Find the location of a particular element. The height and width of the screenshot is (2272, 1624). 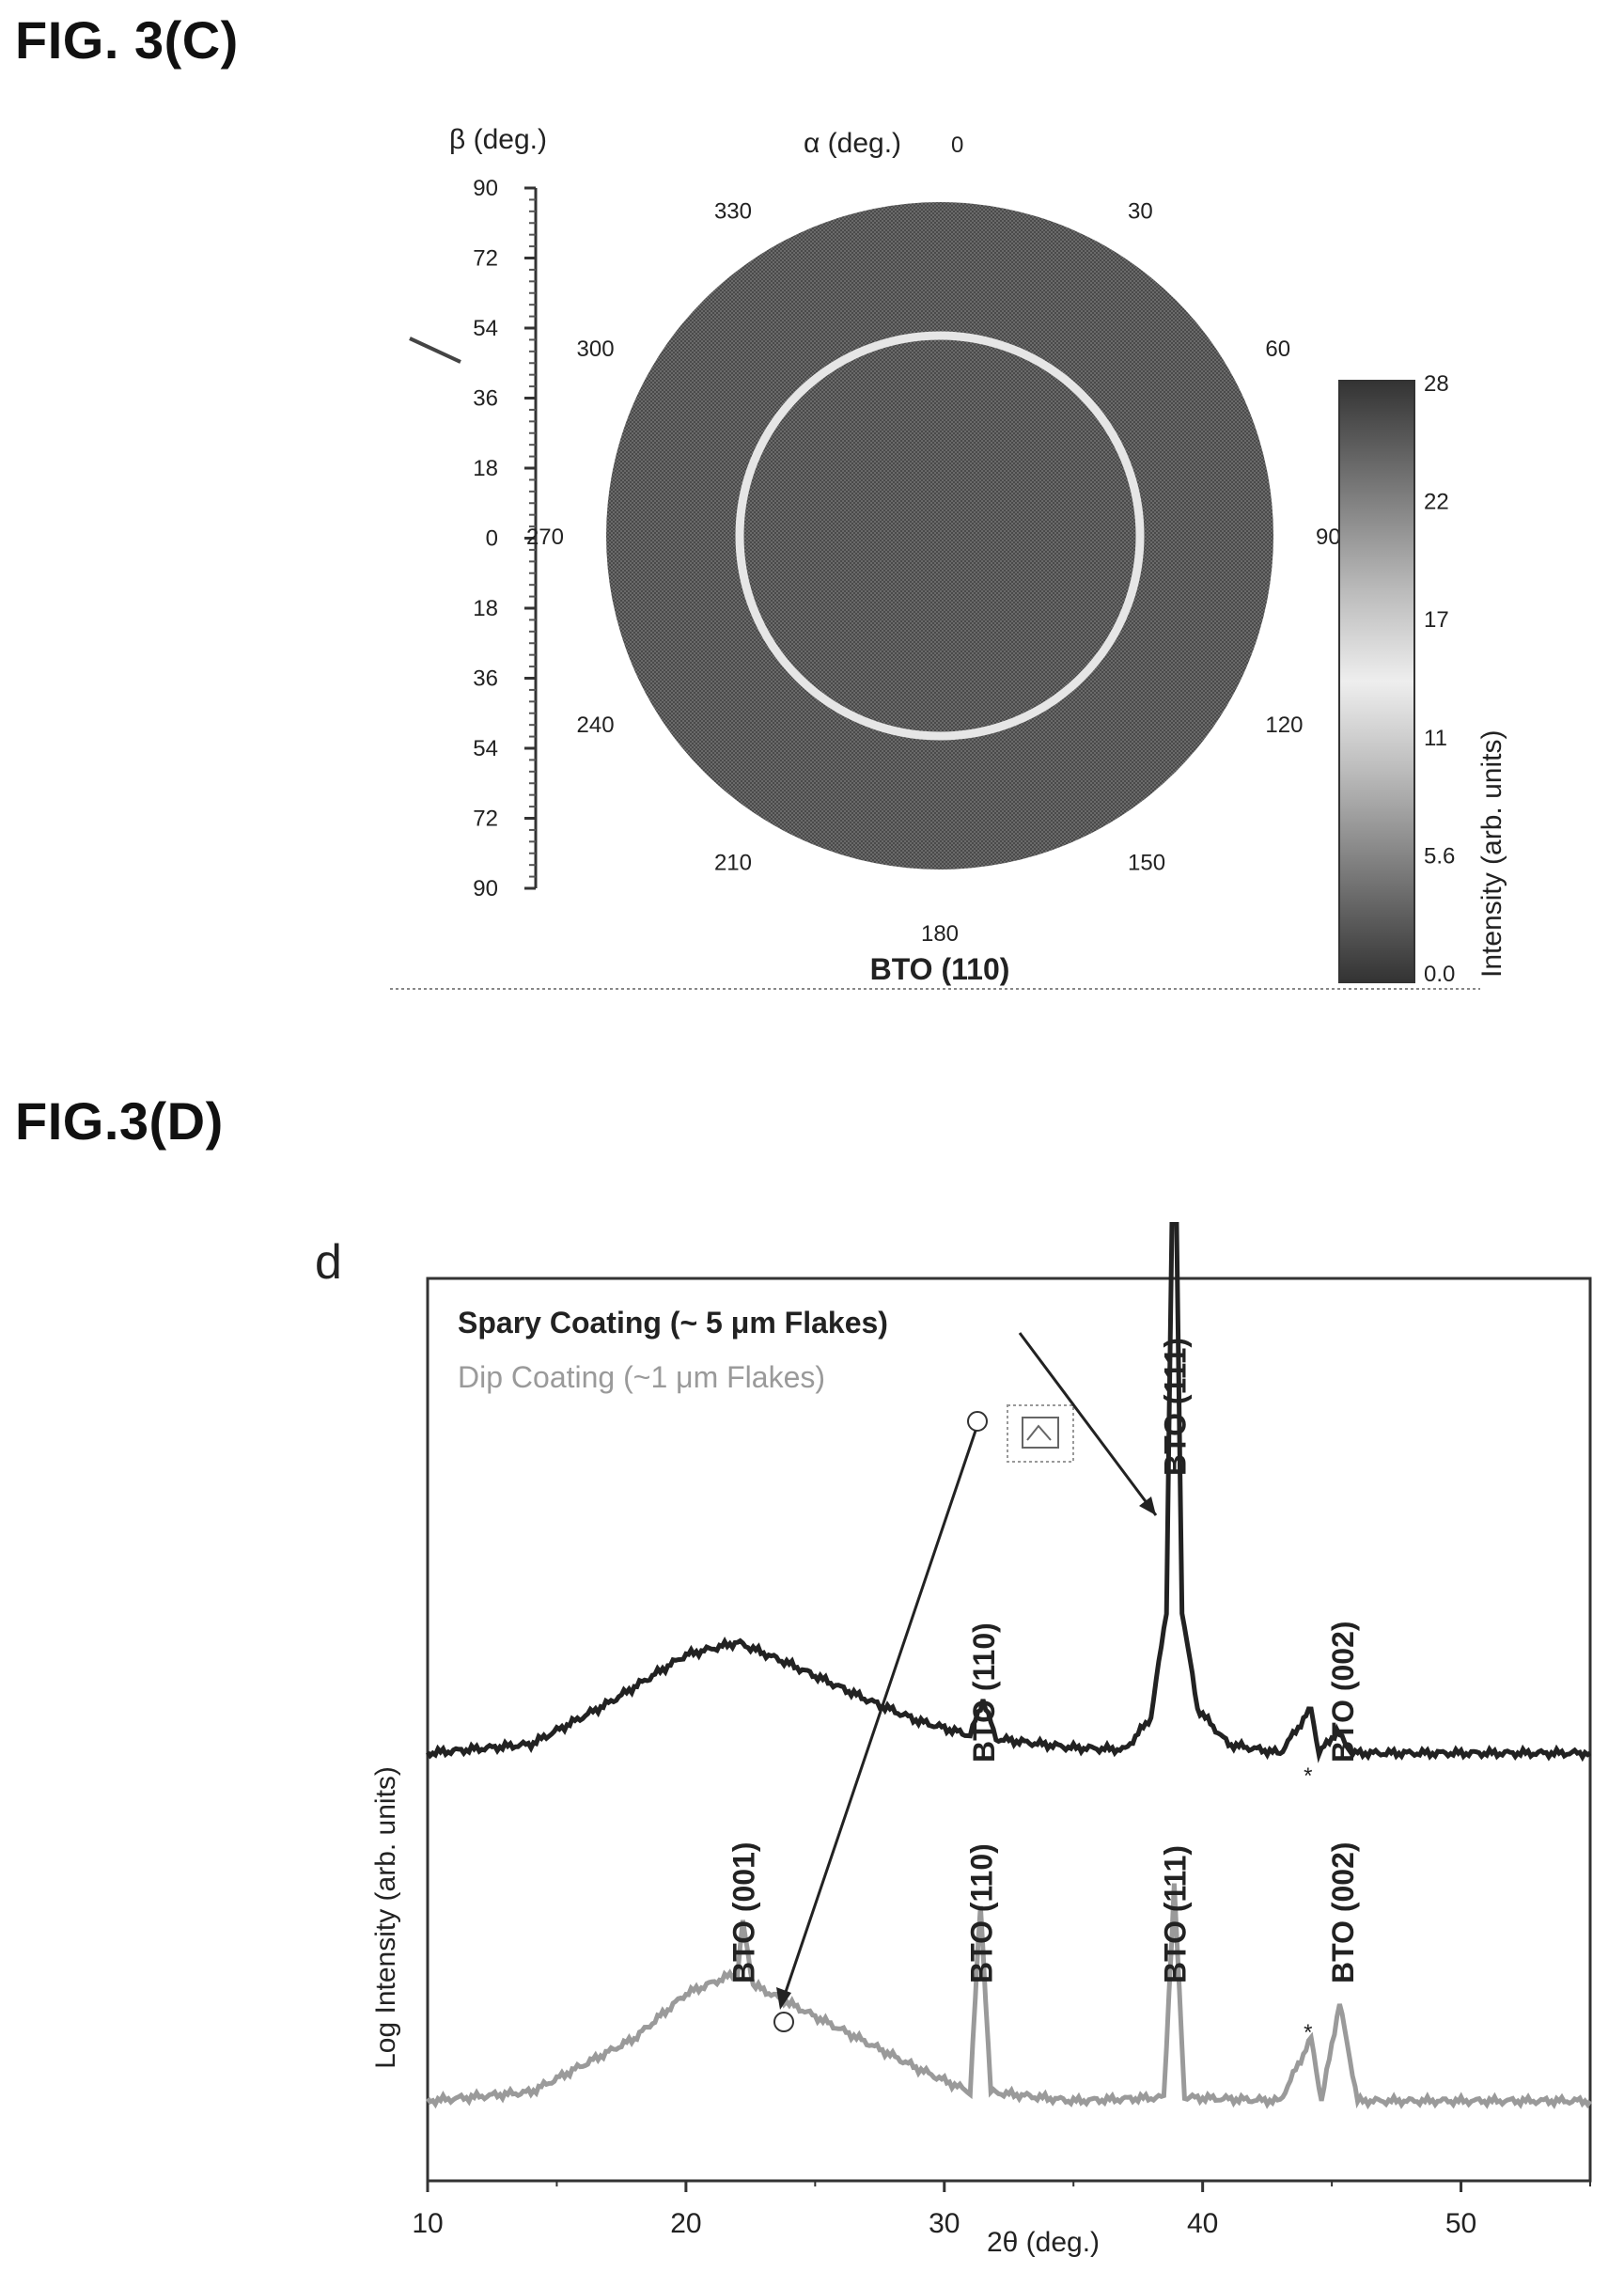

intensity-ring is located at coordinates (940, 536).